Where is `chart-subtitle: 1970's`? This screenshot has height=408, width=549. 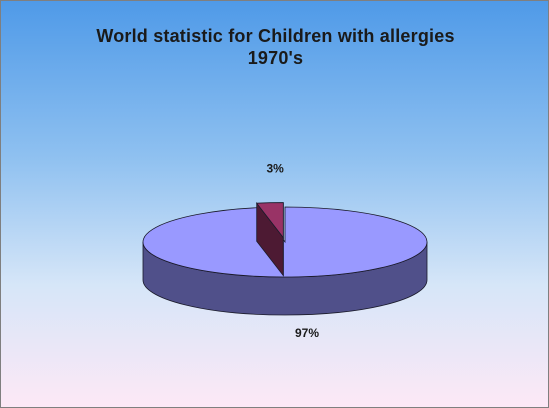
chart-subtitle: 1970's is located at coordinates (275, 58).